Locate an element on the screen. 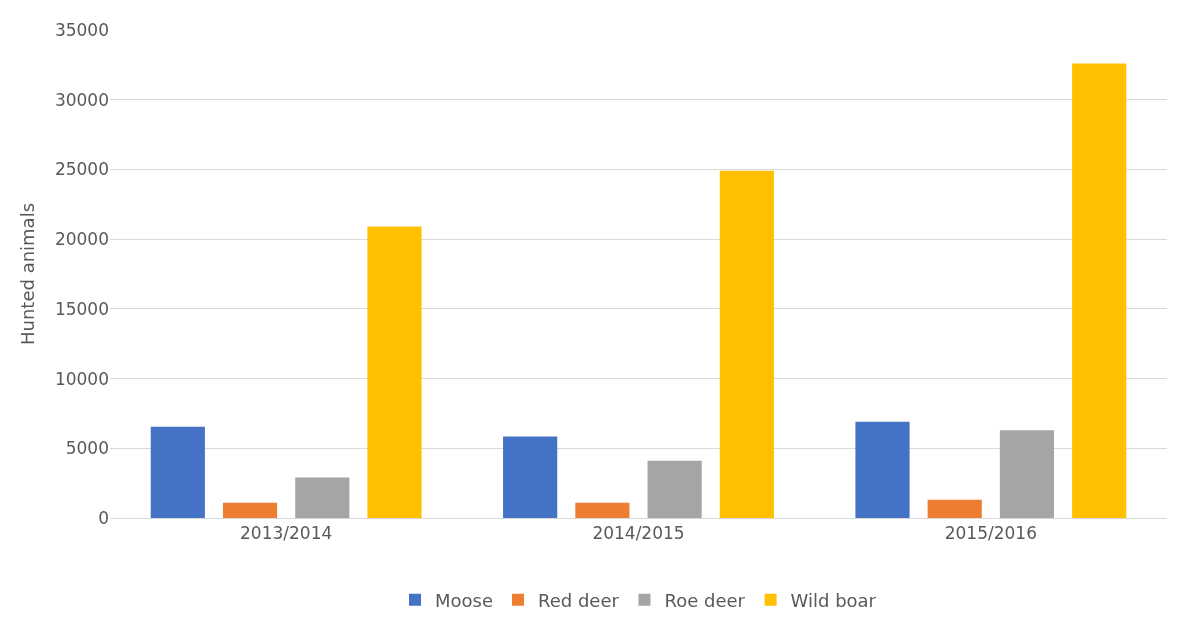  y-tick-label: 5000 is located at coordinates (87, 448).